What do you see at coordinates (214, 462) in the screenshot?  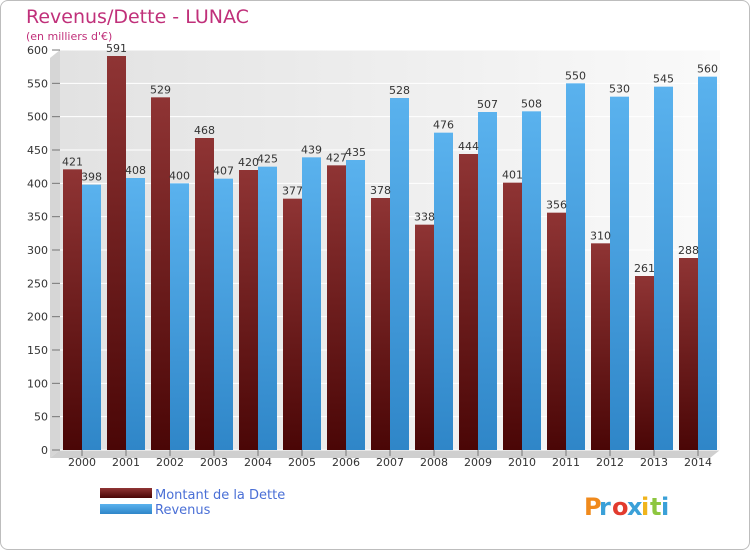 I see `x-tick-label: 2003` at bounding box center [214, 462].